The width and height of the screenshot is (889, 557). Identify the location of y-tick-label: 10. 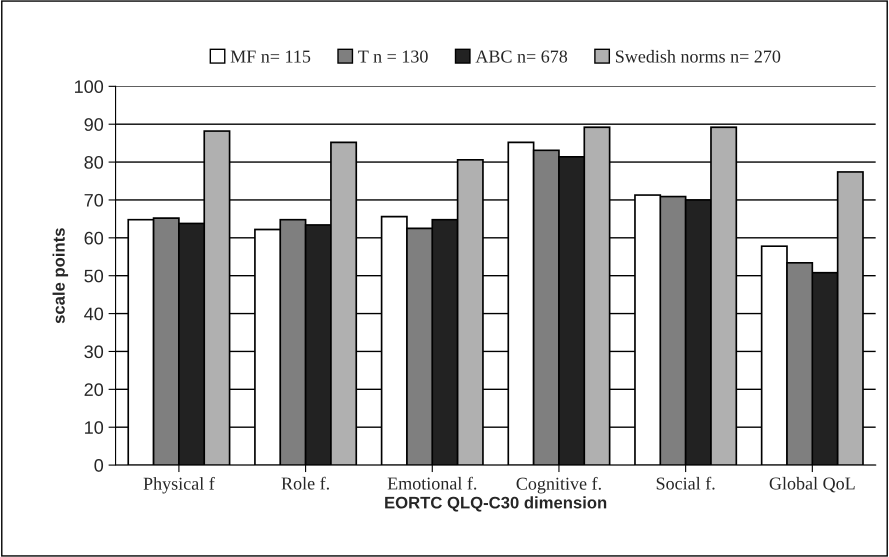
(94, 427).